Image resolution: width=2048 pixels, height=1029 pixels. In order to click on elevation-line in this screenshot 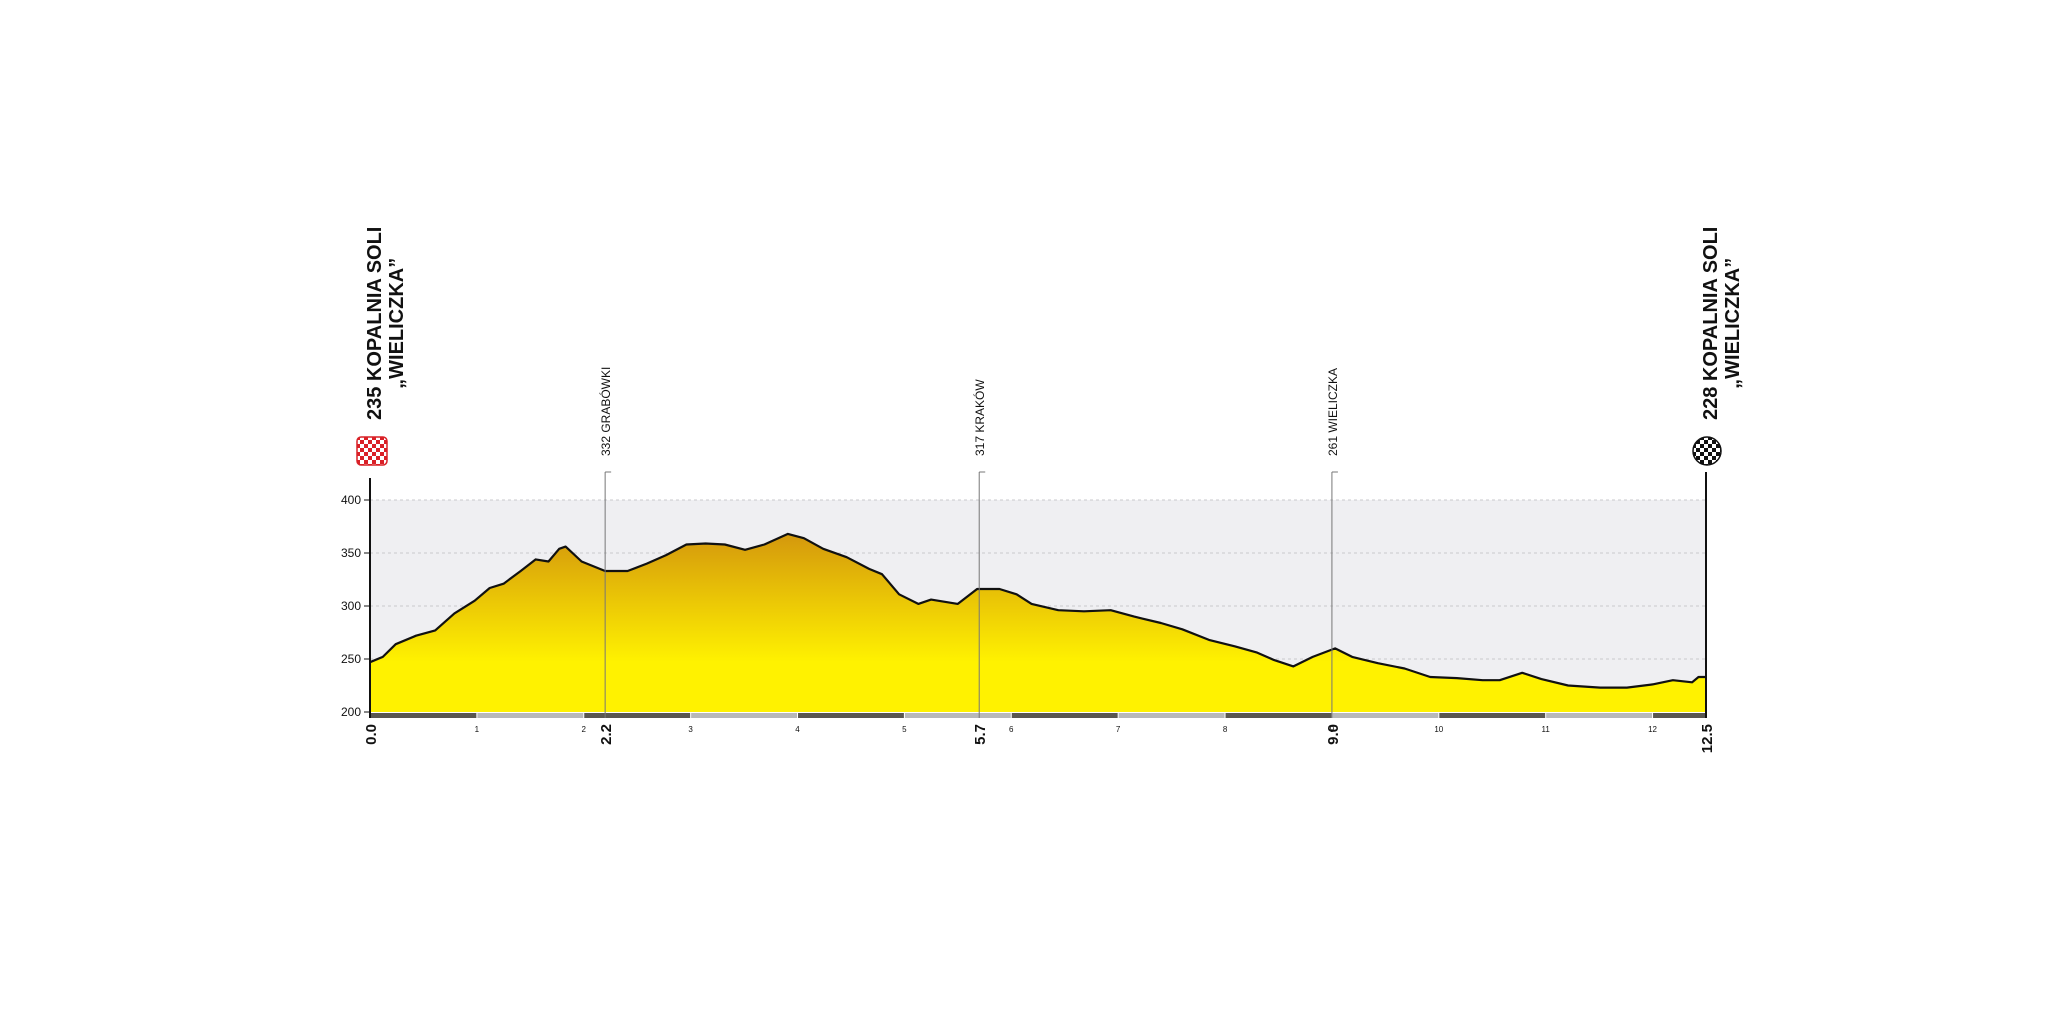, I will do `click(1037, 610)`.